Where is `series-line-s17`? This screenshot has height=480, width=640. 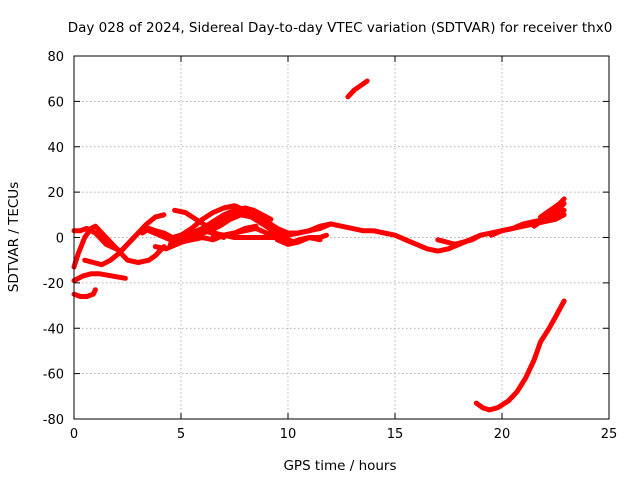
series-line-s17 is located at coordinates (304, 241).